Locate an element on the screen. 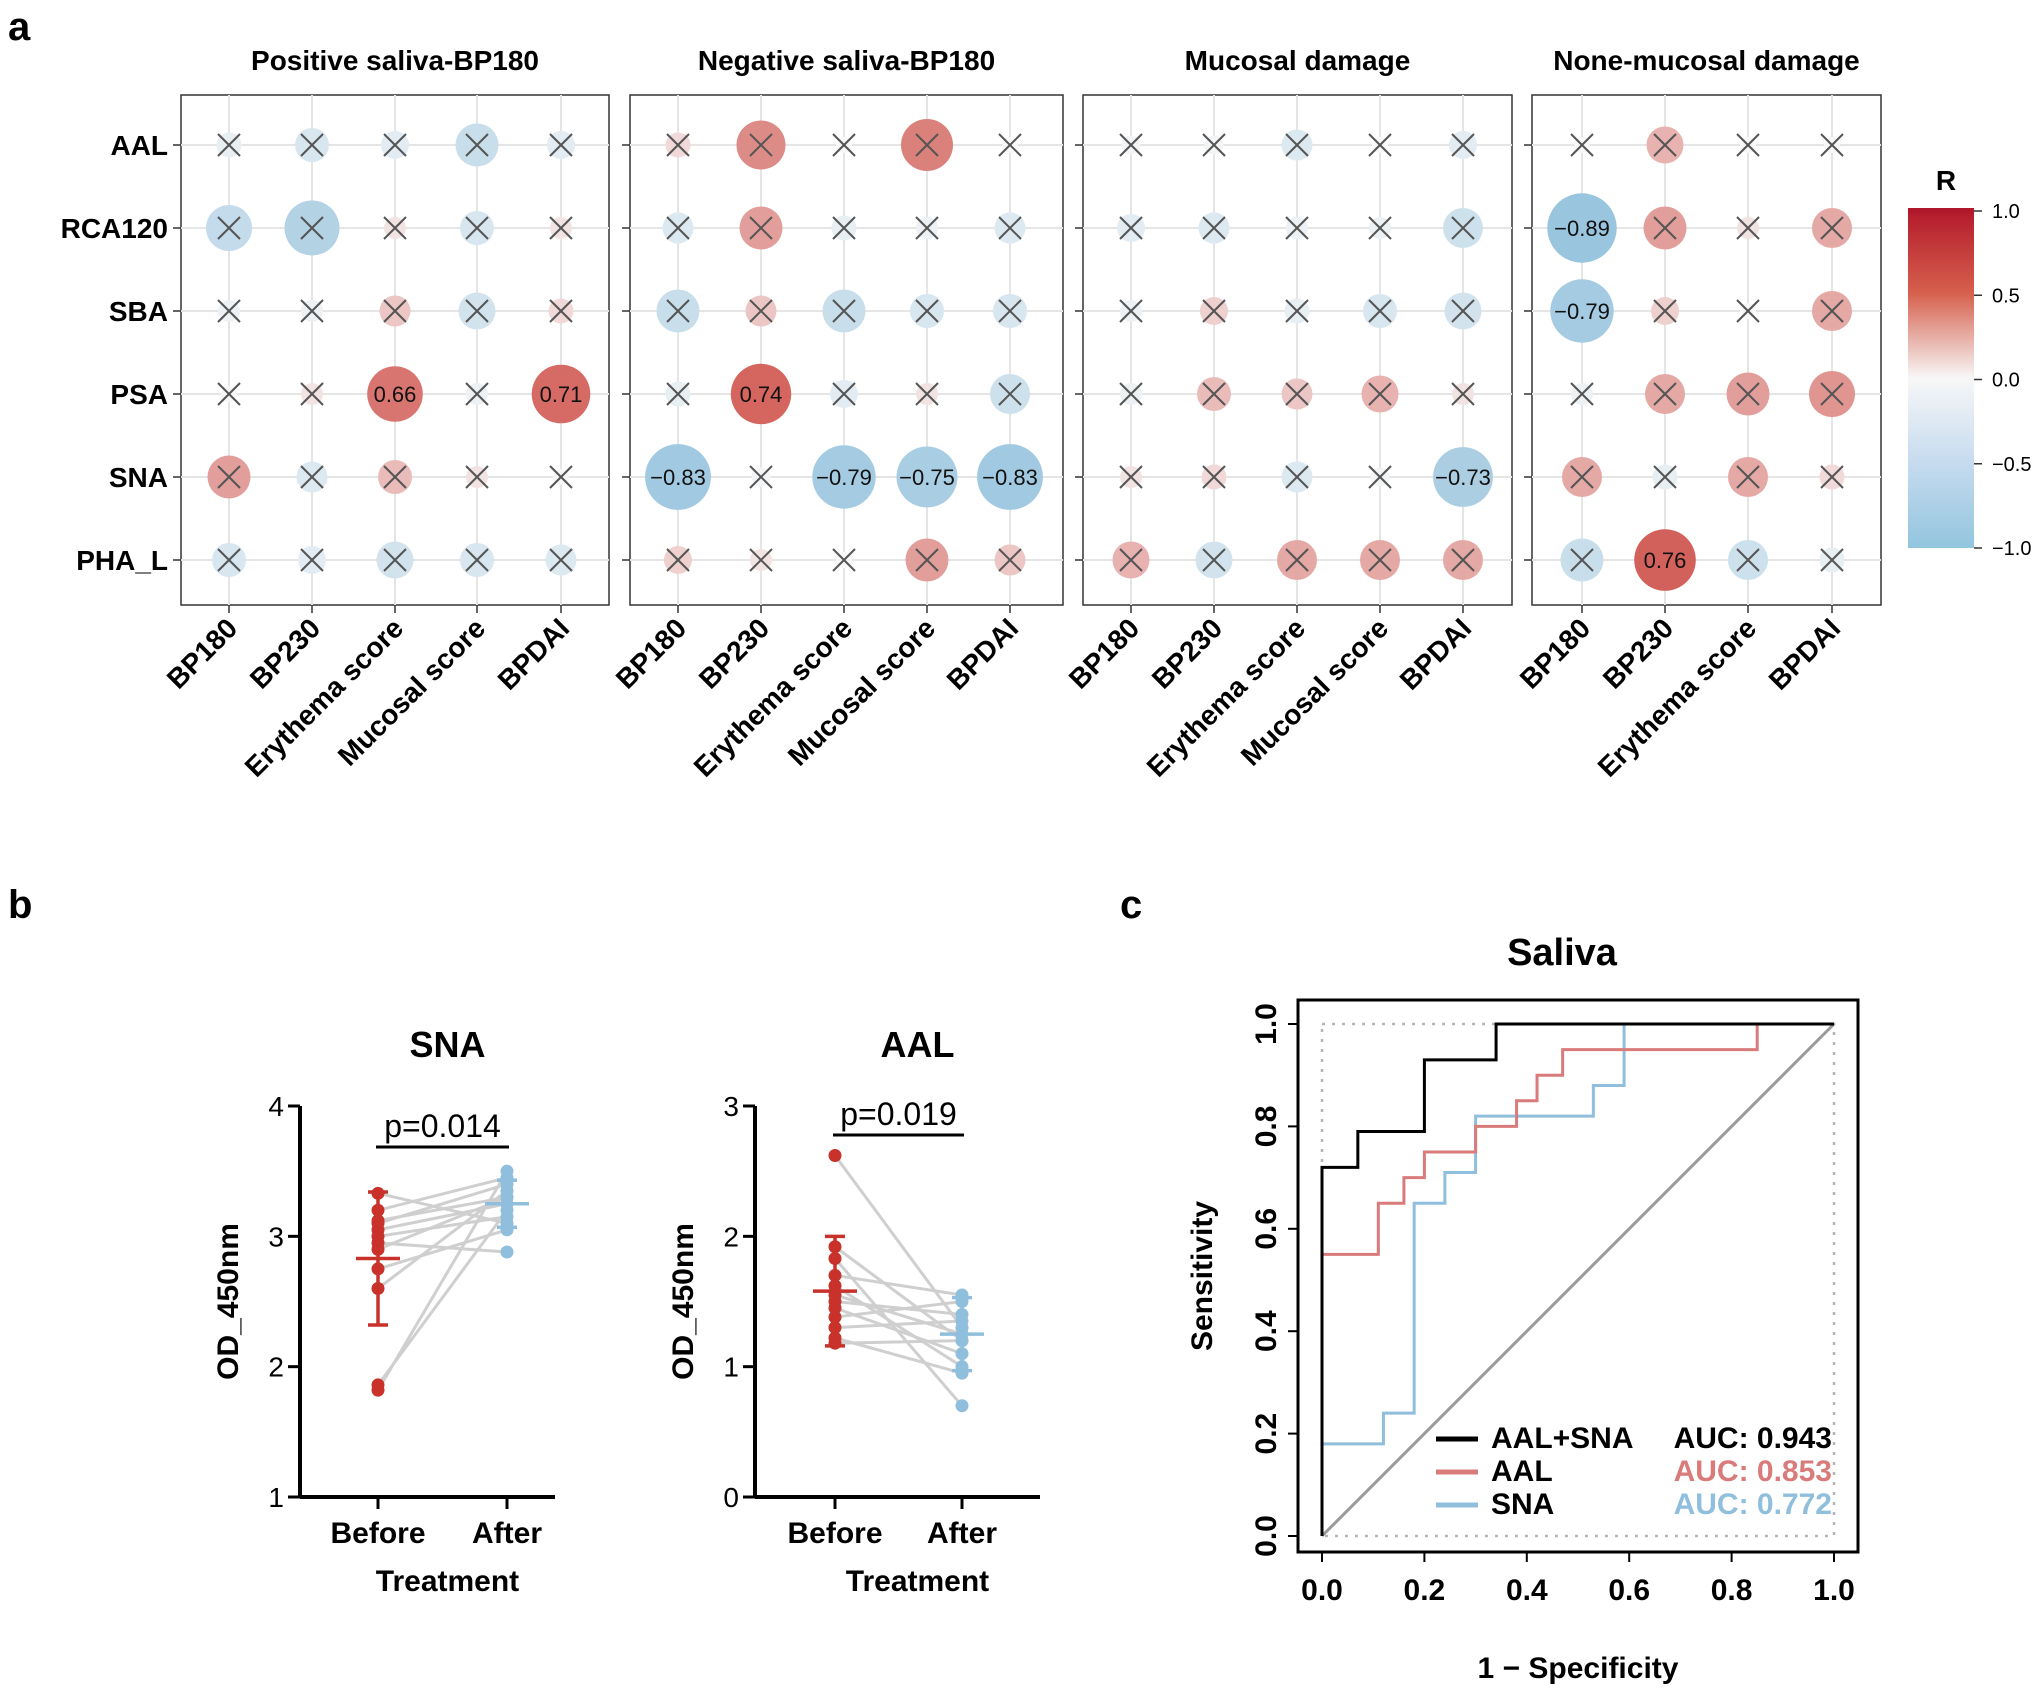  plot-title: Saliva is located at coordinates (1562, 953).